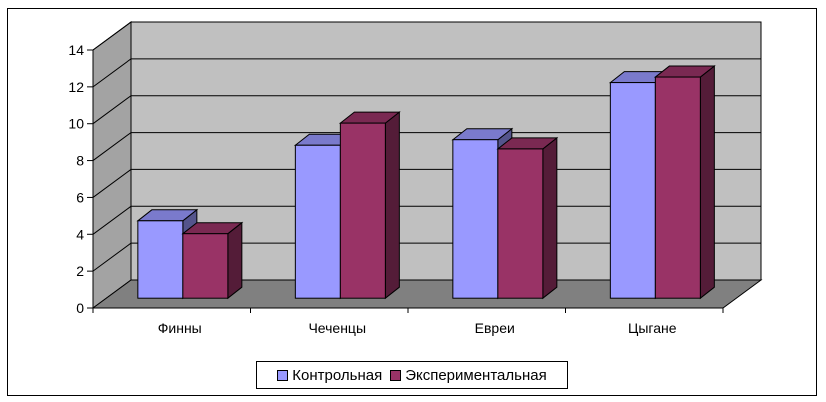 This screenshot has width=826, height=402. What do you see at coordinates (652, 328) in the screenshot?
I see `x-category-label: Цыгане` at bounding box center [652, 328].